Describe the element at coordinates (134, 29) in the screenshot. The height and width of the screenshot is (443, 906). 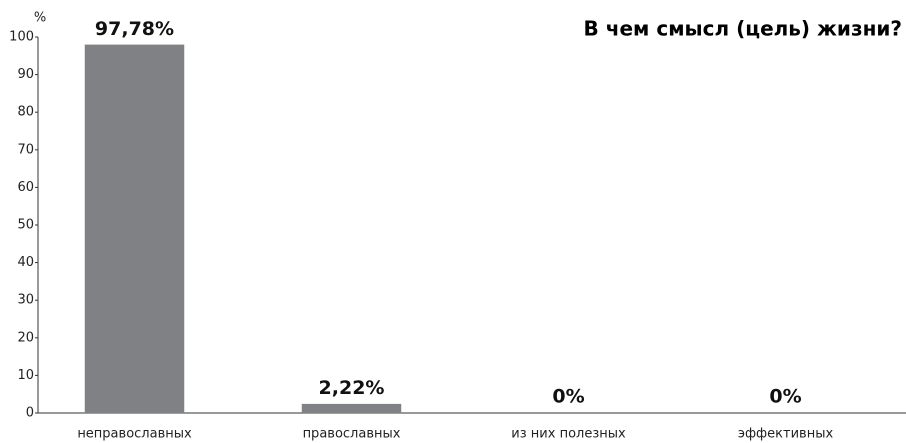
I see `data-label: 97,78%` at that location.